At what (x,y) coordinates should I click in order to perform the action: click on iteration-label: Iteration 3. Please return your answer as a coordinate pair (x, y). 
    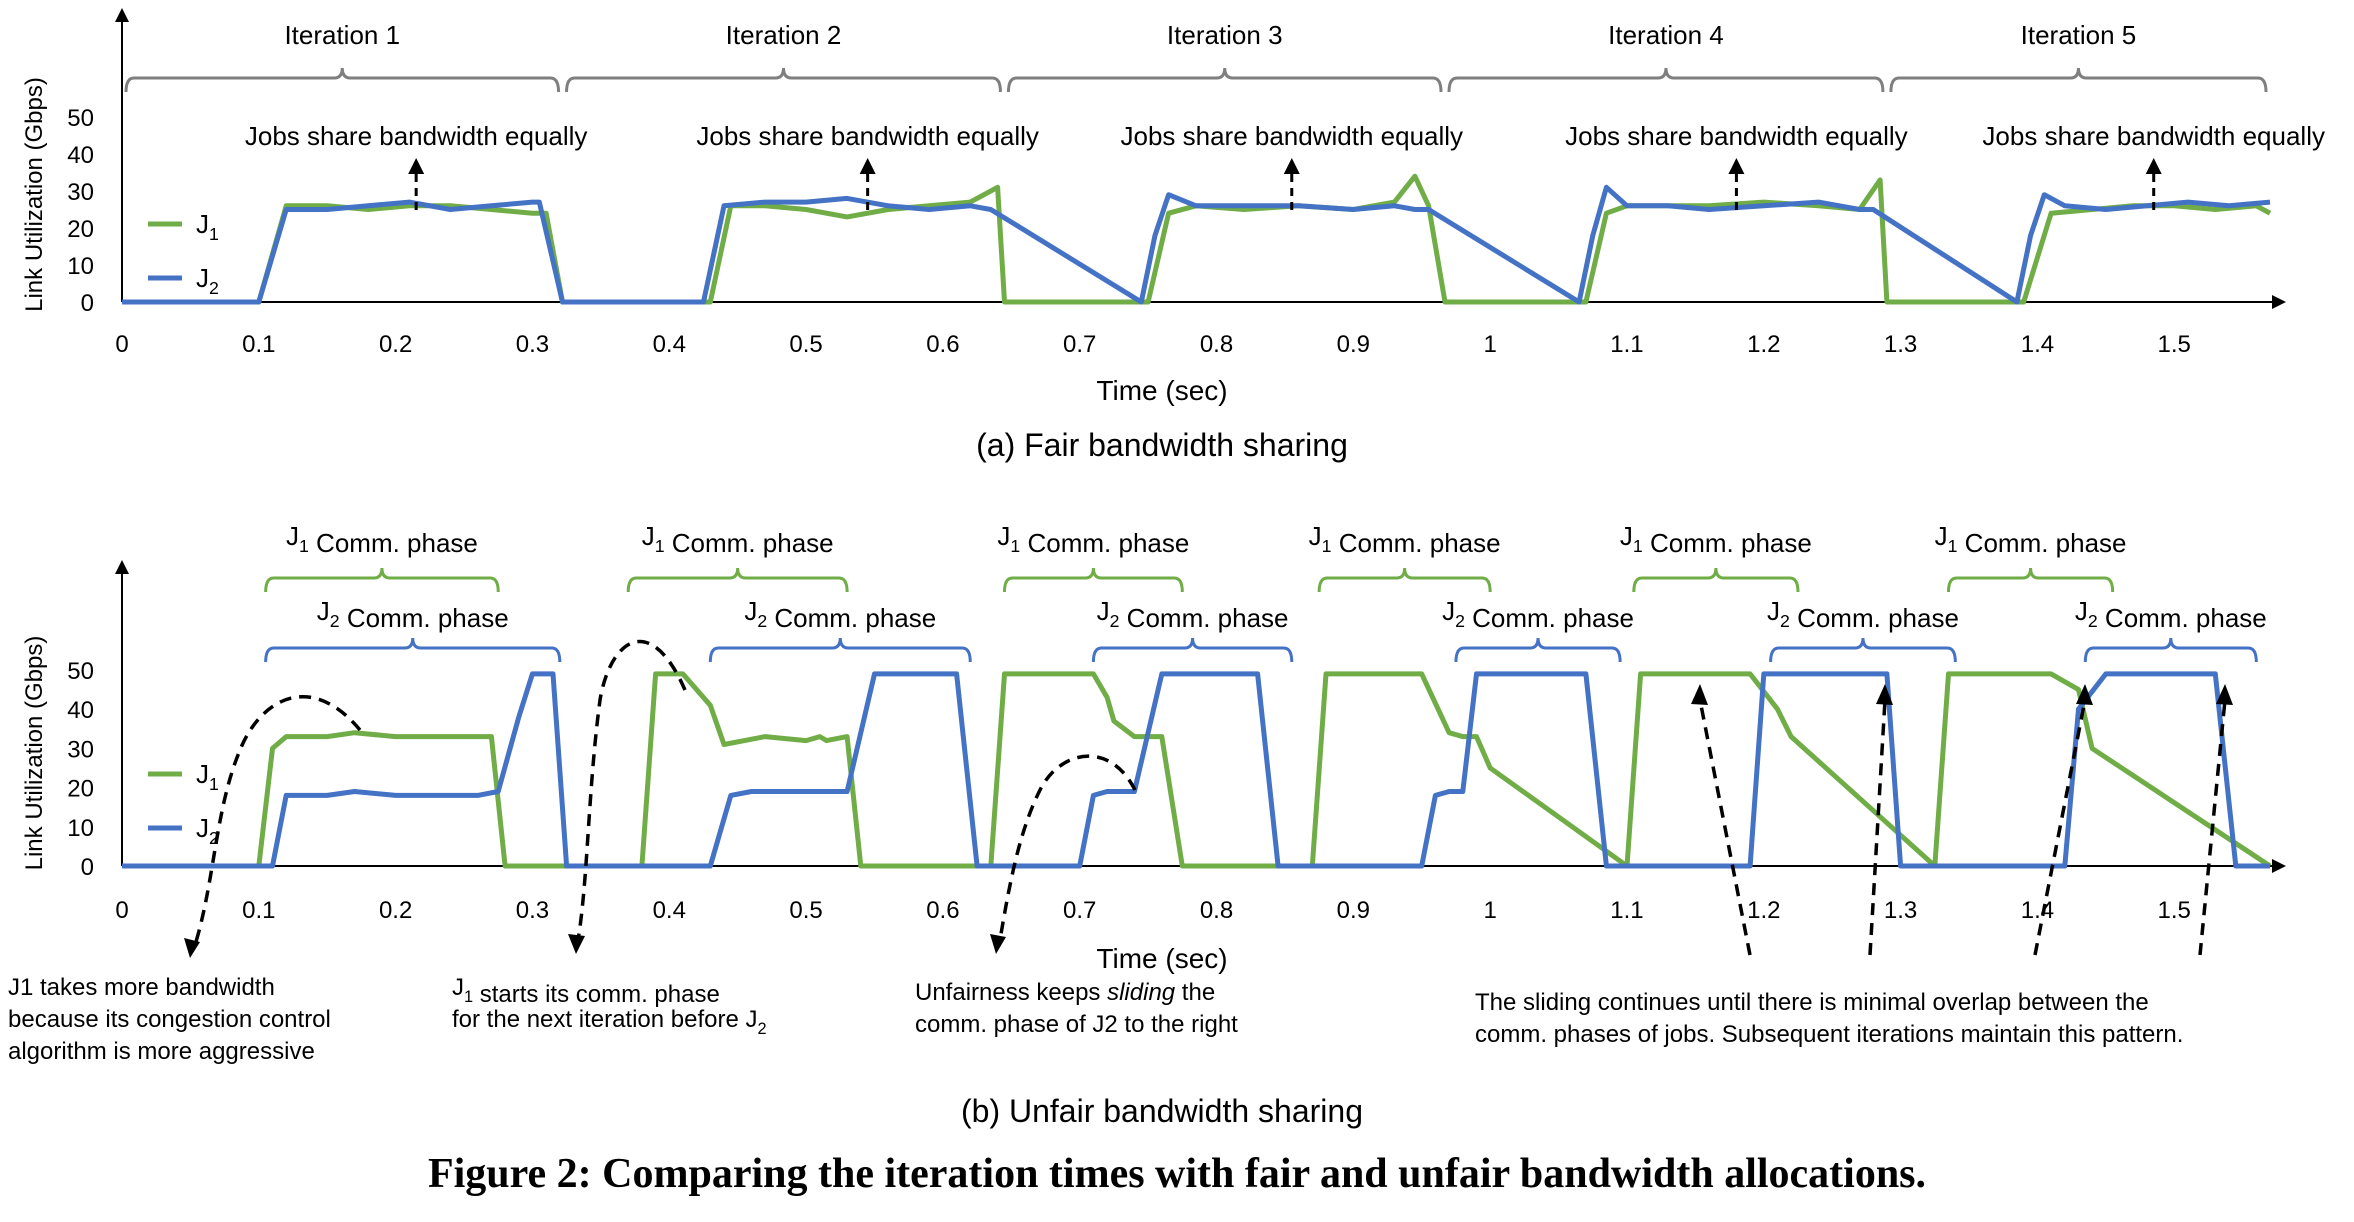
    Looking at the image, I should click on (1225, 35).